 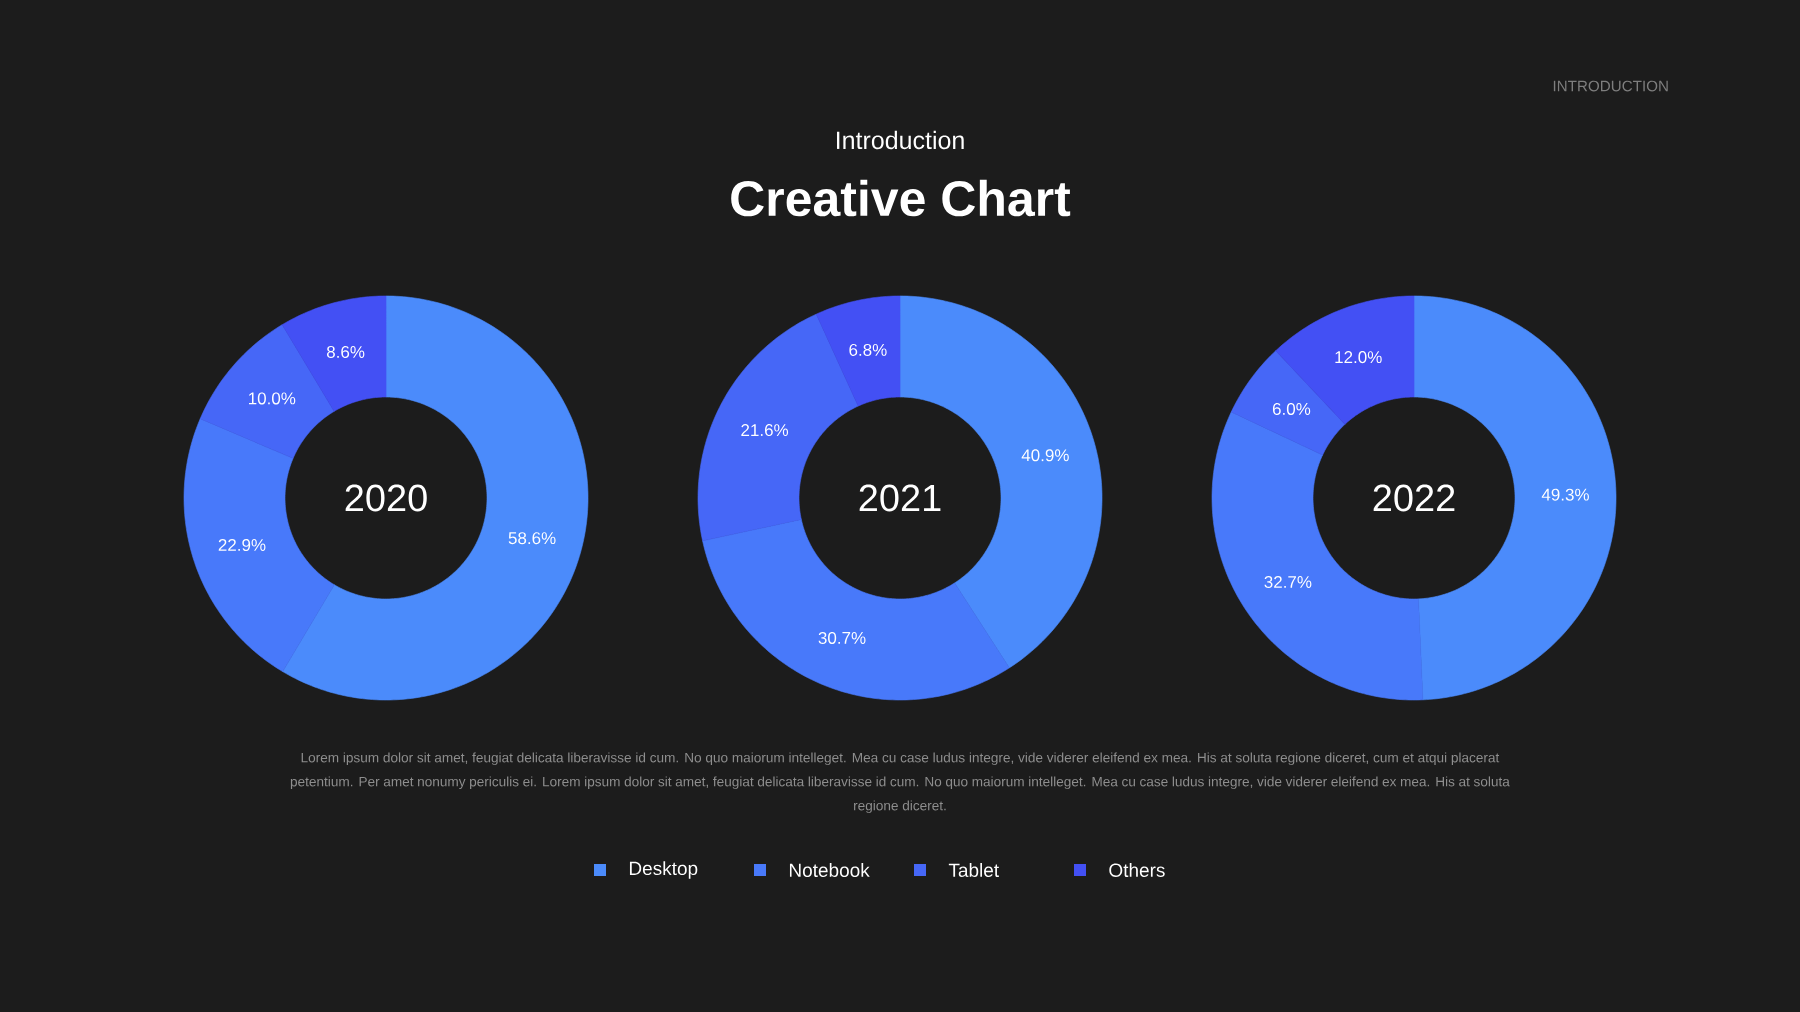 I want to click on data-label: 32.7%, so click(x=1288, y=581).